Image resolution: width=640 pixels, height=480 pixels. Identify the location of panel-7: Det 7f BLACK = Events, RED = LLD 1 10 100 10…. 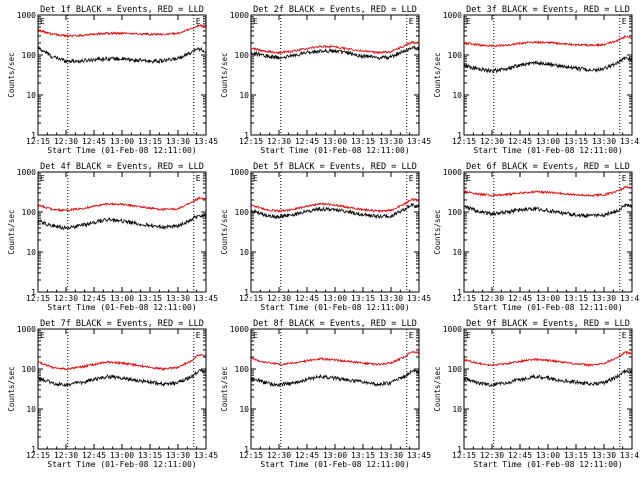
(112, 394).